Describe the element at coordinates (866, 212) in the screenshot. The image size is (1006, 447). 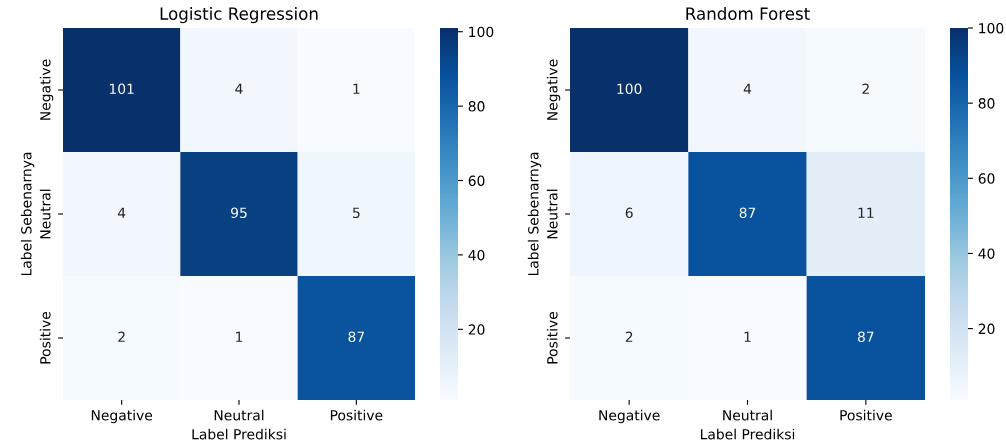
I see `data-label: 11` at that location.